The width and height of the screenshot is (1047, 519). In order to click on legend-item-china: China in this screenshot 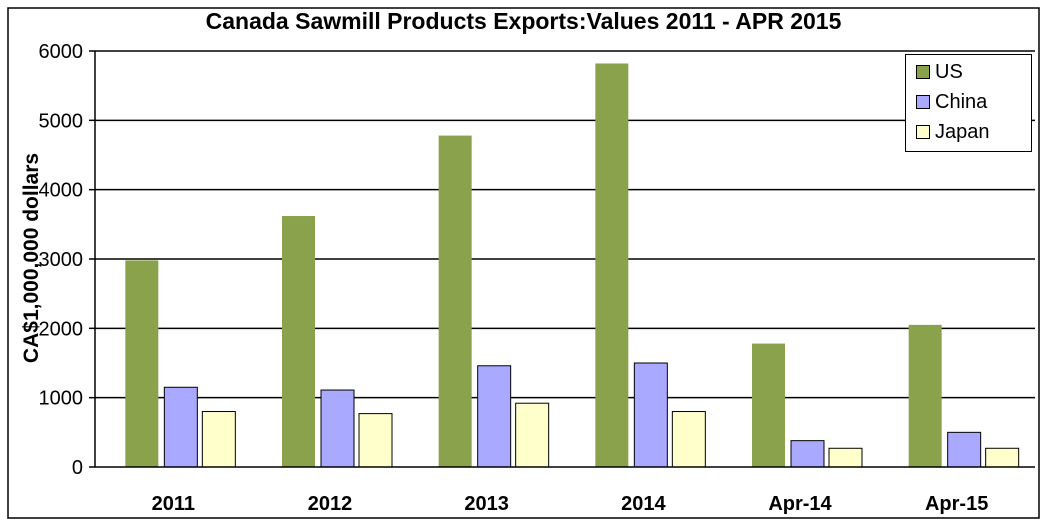, I will do `click(951, 102)`.